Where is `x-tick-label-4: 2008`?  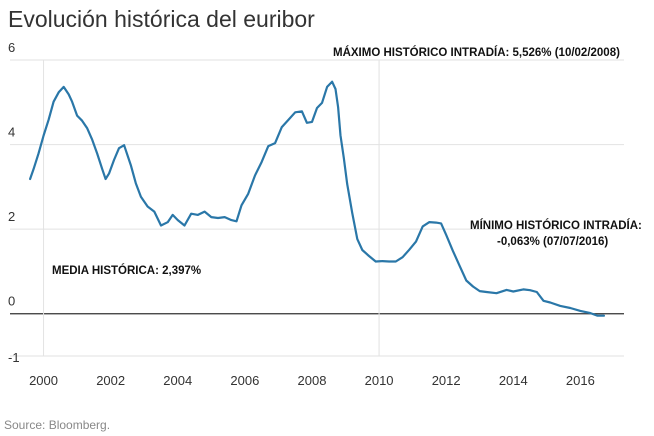
x-tick-label-4: 2008 is located at coordinates (312, 380).